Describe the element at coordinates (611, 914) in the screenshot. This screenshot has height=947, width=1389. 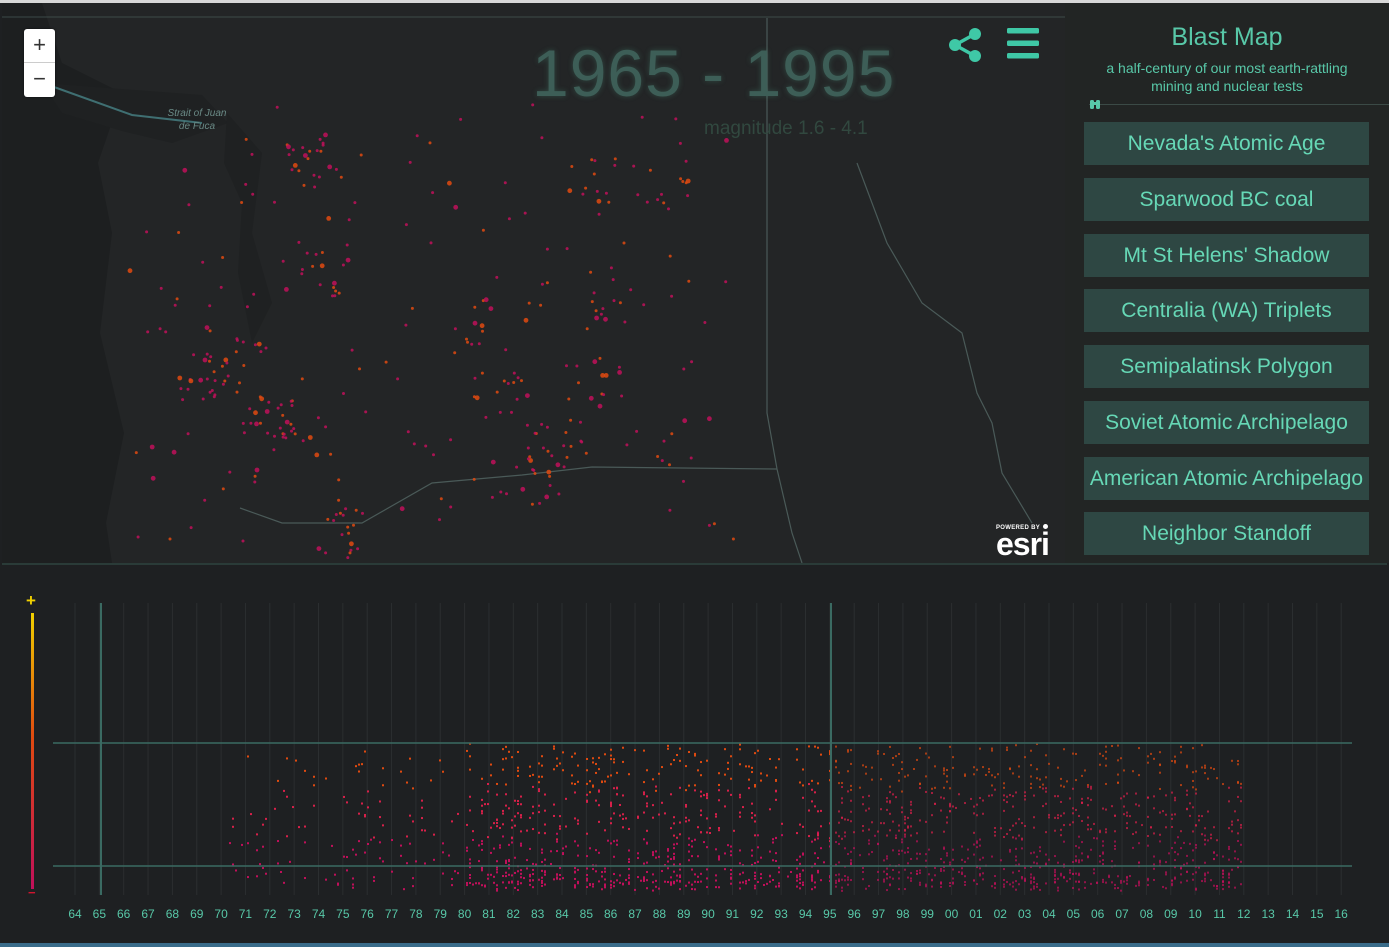
I see `year-label: 86` at that location.